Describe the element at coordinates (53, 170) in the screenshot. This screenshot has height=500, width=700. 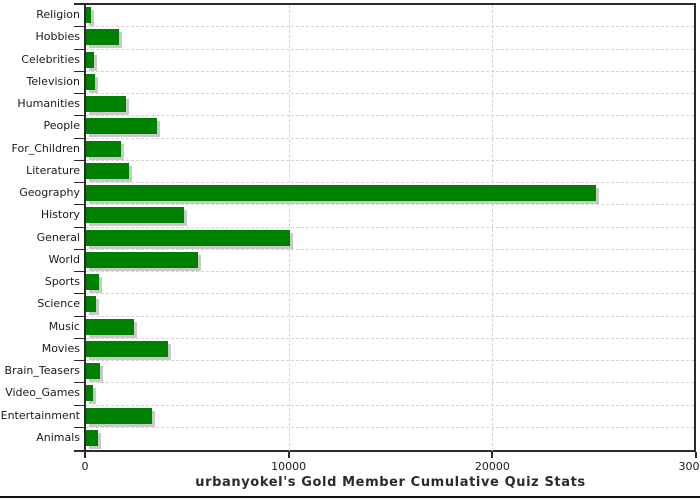
I see `category-label: Literature` at that location.